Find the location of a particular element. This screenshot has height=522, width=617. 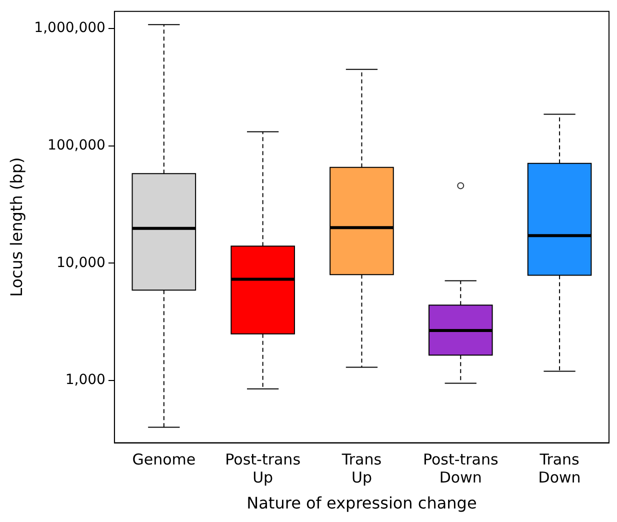

x-tick-label: Trans Down is located at coordinates (559, 468).